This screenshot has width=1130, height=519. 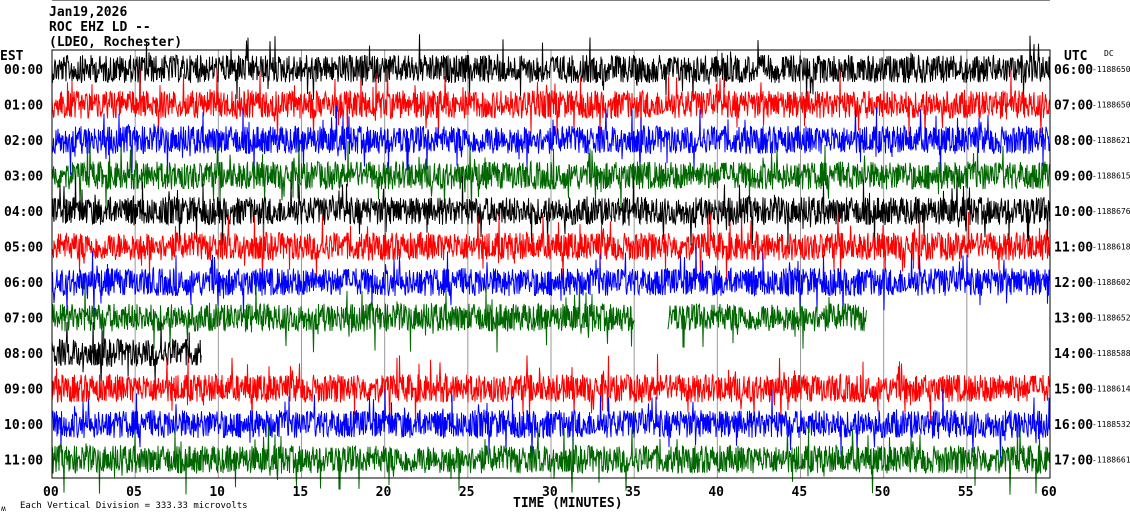 I want to click on x-axis-label: TIME (MINUTES), so click(x=568, y=503).